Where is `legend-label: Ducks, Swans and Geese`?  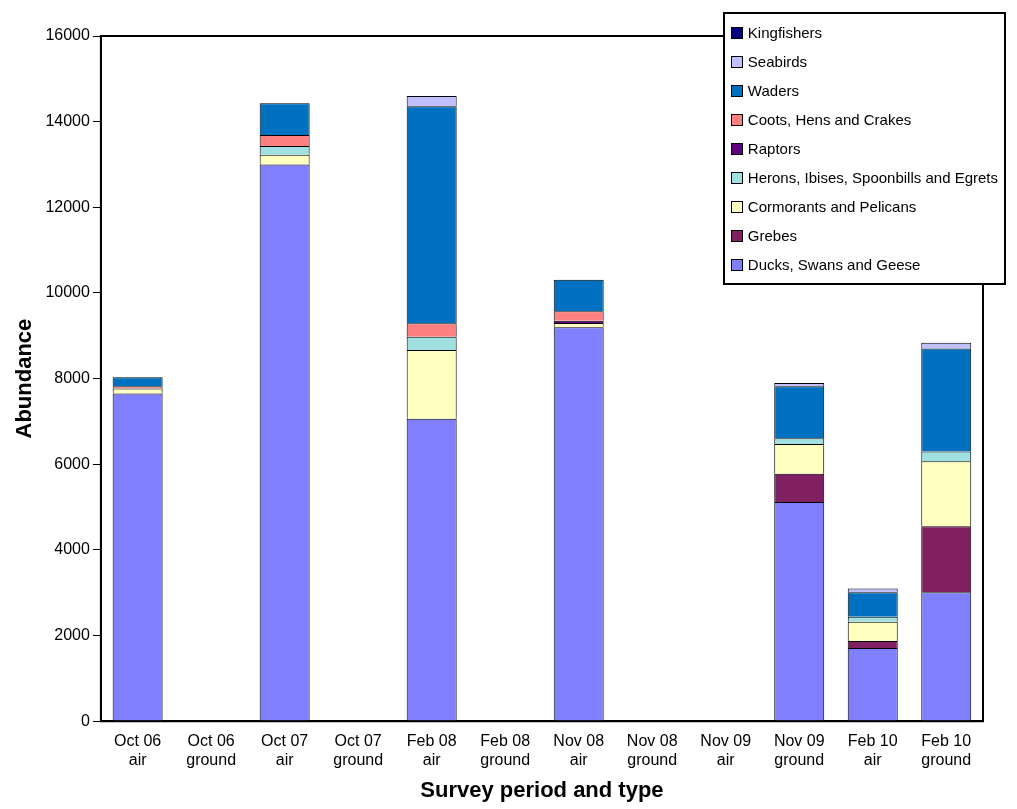
legend-label: Ducks, Swans and Geese is located at coordinates (834, 264).